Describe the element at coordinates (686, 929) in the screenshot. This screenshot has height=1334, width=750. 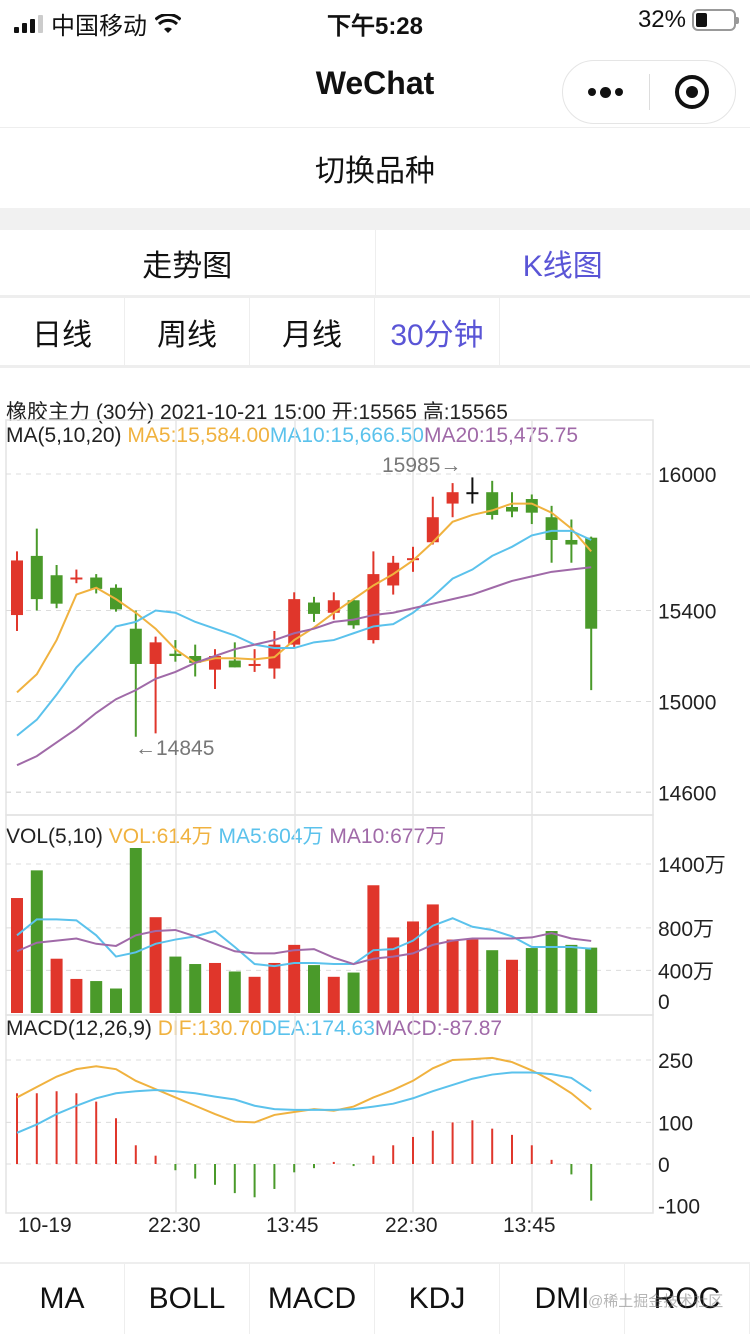
I see `svg-text: 800万` at that location.